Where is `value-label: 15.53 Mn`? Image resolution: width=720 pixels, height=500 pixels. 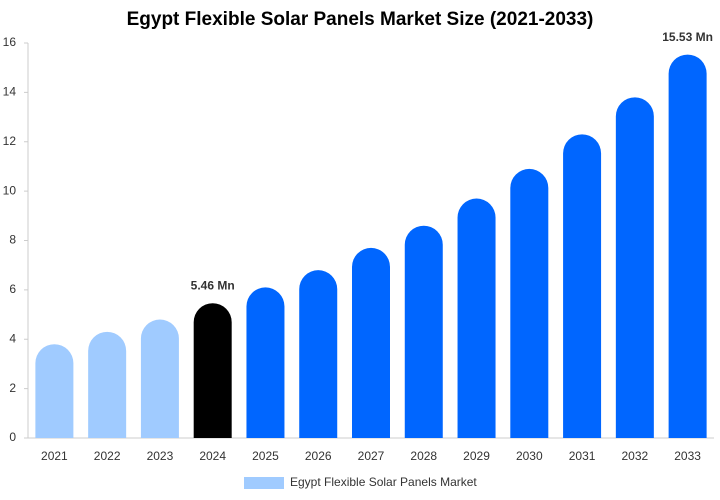
value-label: 15.53 Mn is located at coordinates (687, 37).